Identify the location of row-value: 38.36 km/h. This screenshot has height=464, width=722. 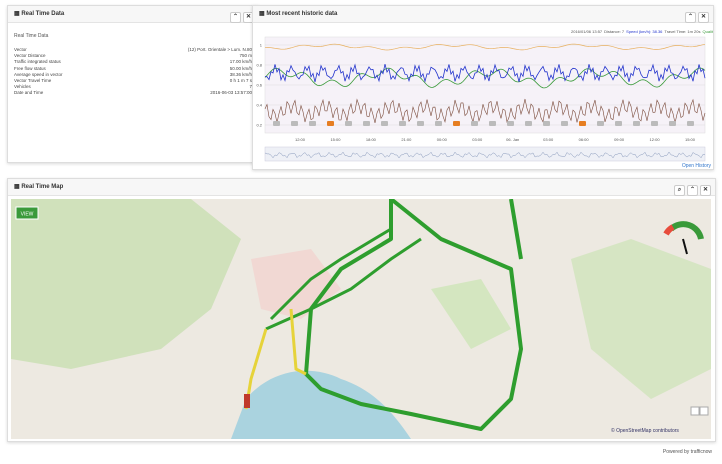
(240, 74).